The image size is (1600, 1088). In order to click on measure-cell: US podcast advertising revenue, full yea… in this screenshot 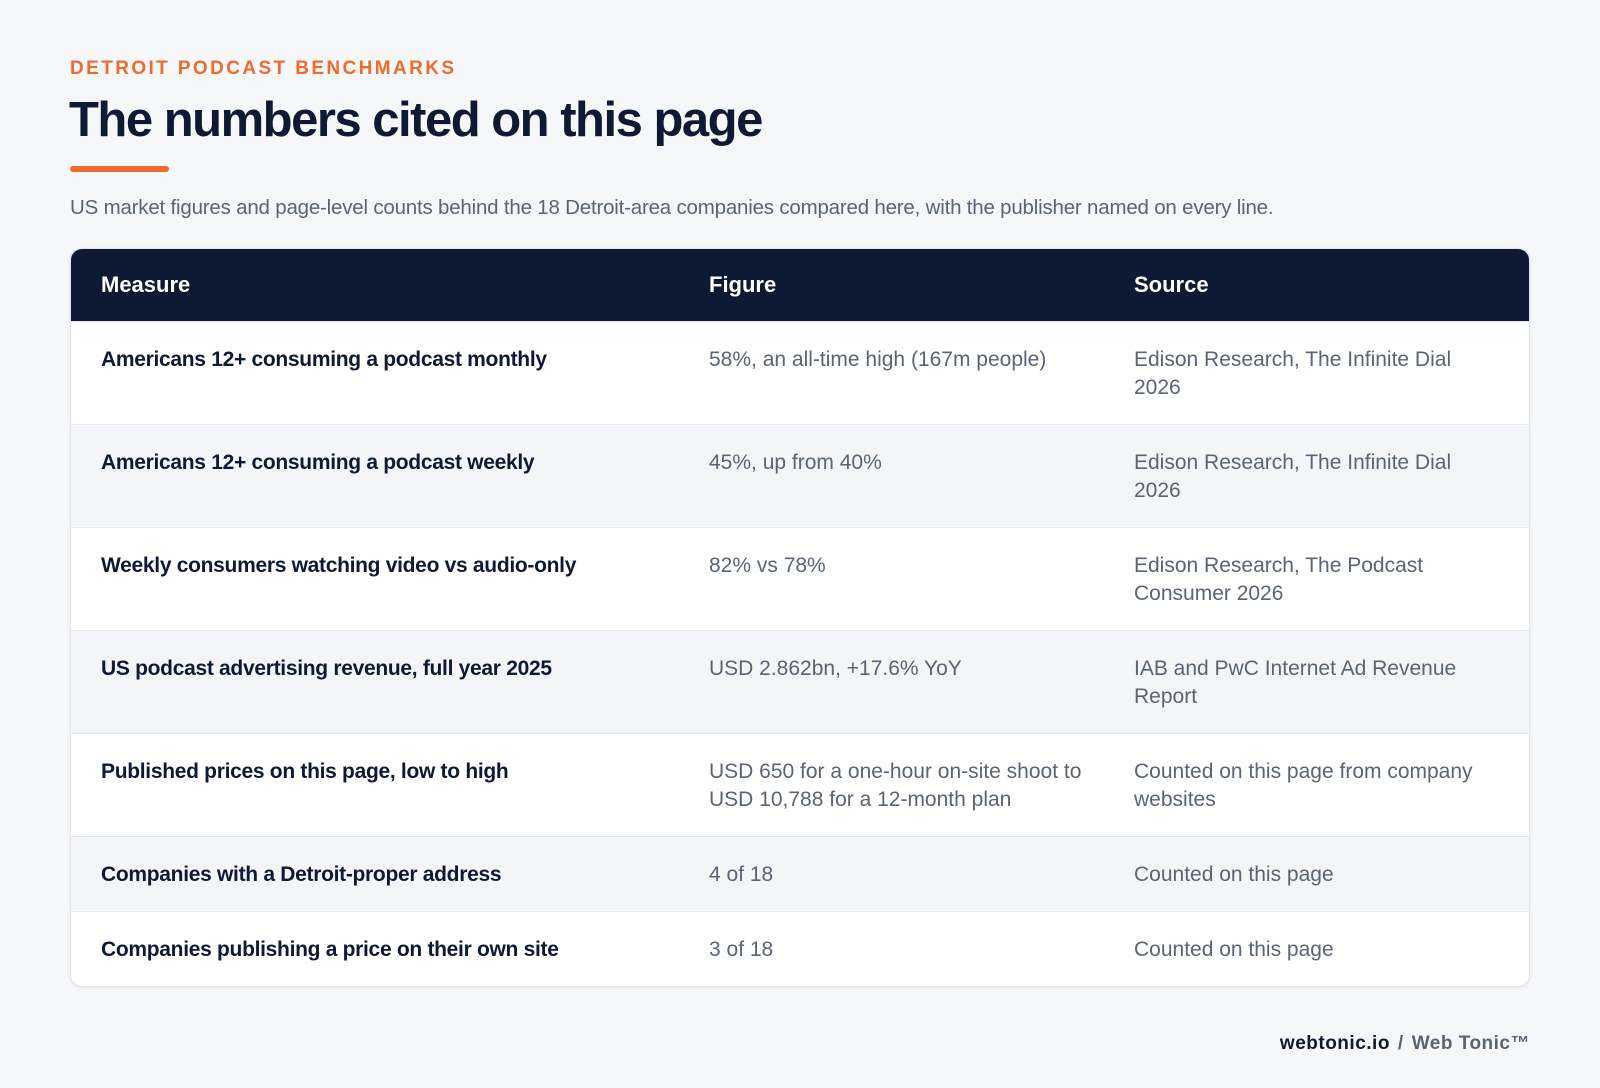, I will do `click(326, 668)`.